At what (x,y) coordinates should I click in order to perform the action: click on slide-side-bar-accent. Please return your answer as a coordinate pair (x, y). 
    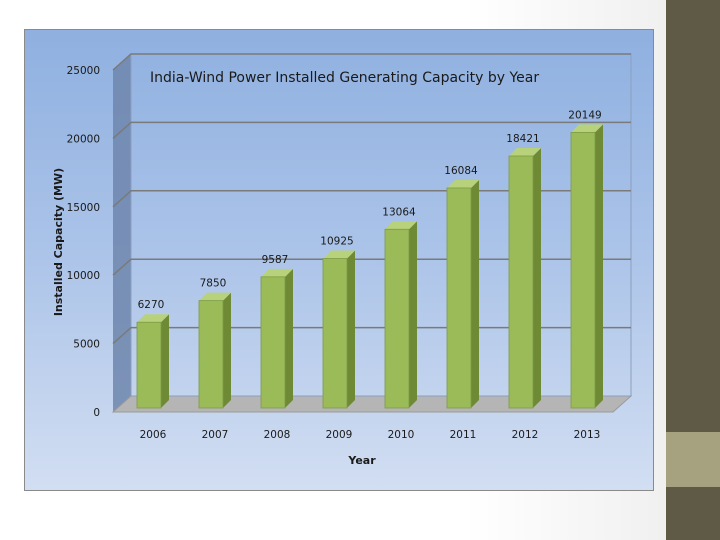
    Looking at the image, I should click on (693, 459).